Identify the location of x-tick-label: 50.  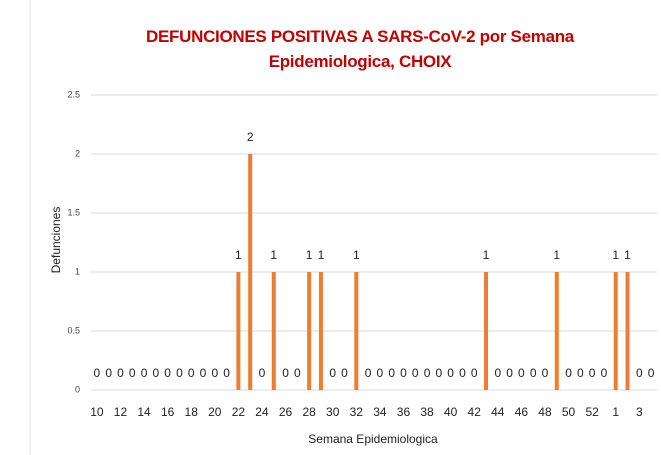
(569, 412).